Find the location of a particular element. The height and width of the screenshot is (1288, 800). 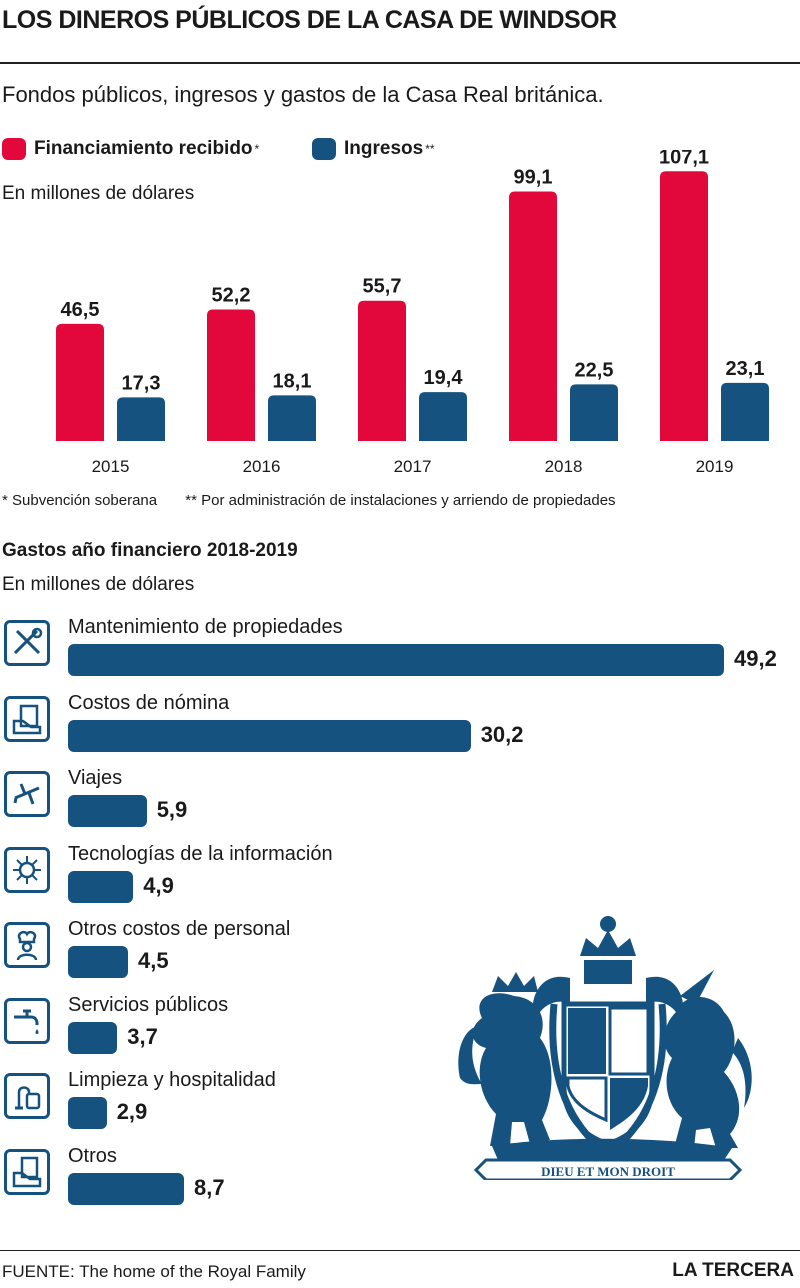

expense-row: Servicios públicos 3,7 is located at coordinates (400, 1030).